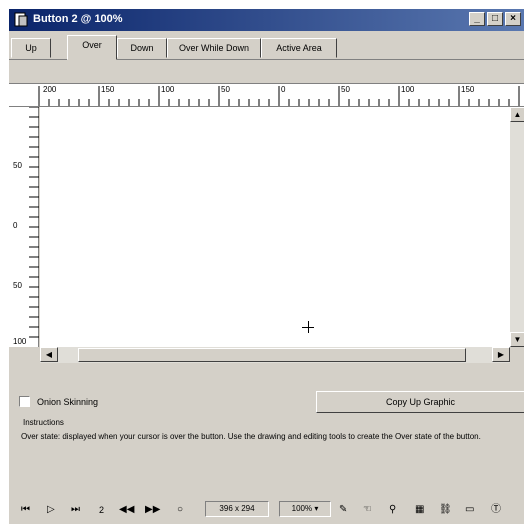  I want to click on vruler-label: 0, so click(15, 225).